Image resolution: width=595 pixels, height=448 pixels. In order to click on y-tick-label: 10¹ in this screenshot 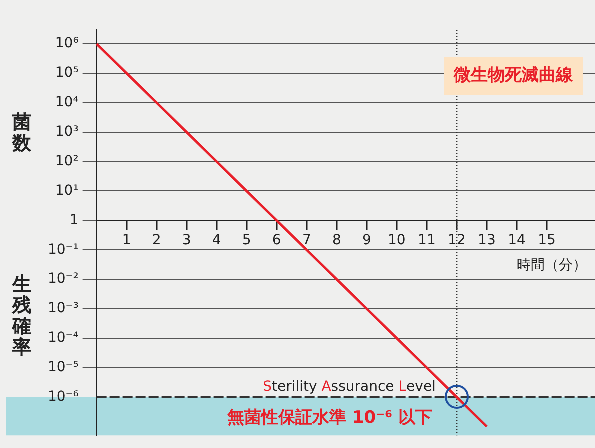, I will do `click(67, 190)`.